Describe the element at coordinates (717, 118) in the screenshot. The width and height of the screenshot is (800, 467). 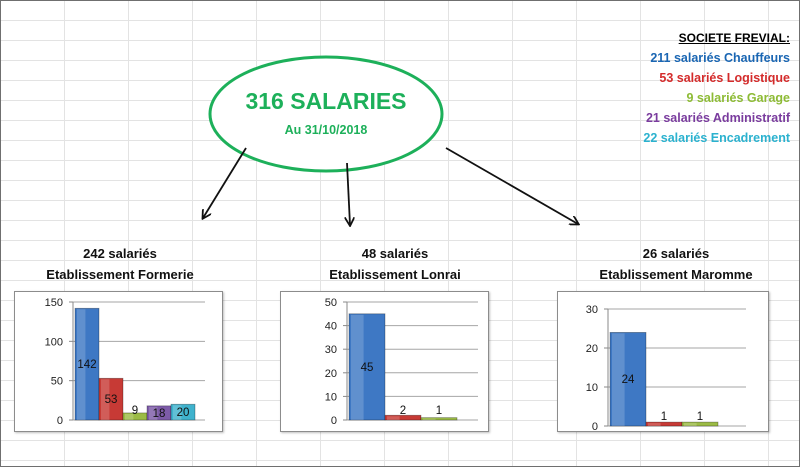
I see `legend-item-administratif: 21 salariés Administratif` at that location.